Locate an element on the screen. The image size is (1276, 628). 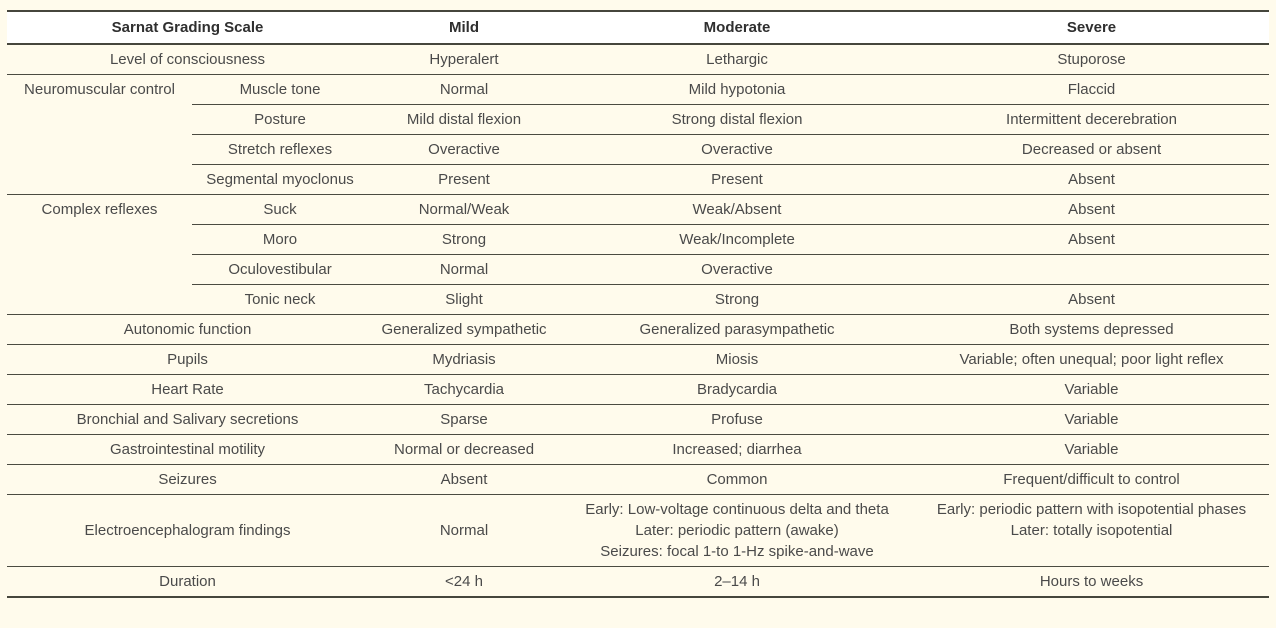
row-label: Autonomic function is located at coordinates (188, 329).